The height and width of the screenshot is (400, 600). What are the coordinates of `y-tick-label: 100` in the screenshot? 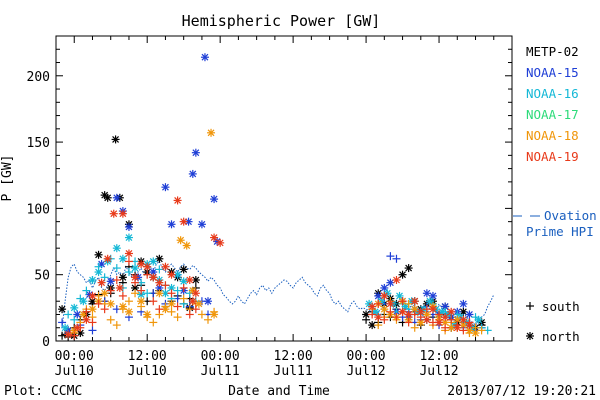 It's located at (38, 209).